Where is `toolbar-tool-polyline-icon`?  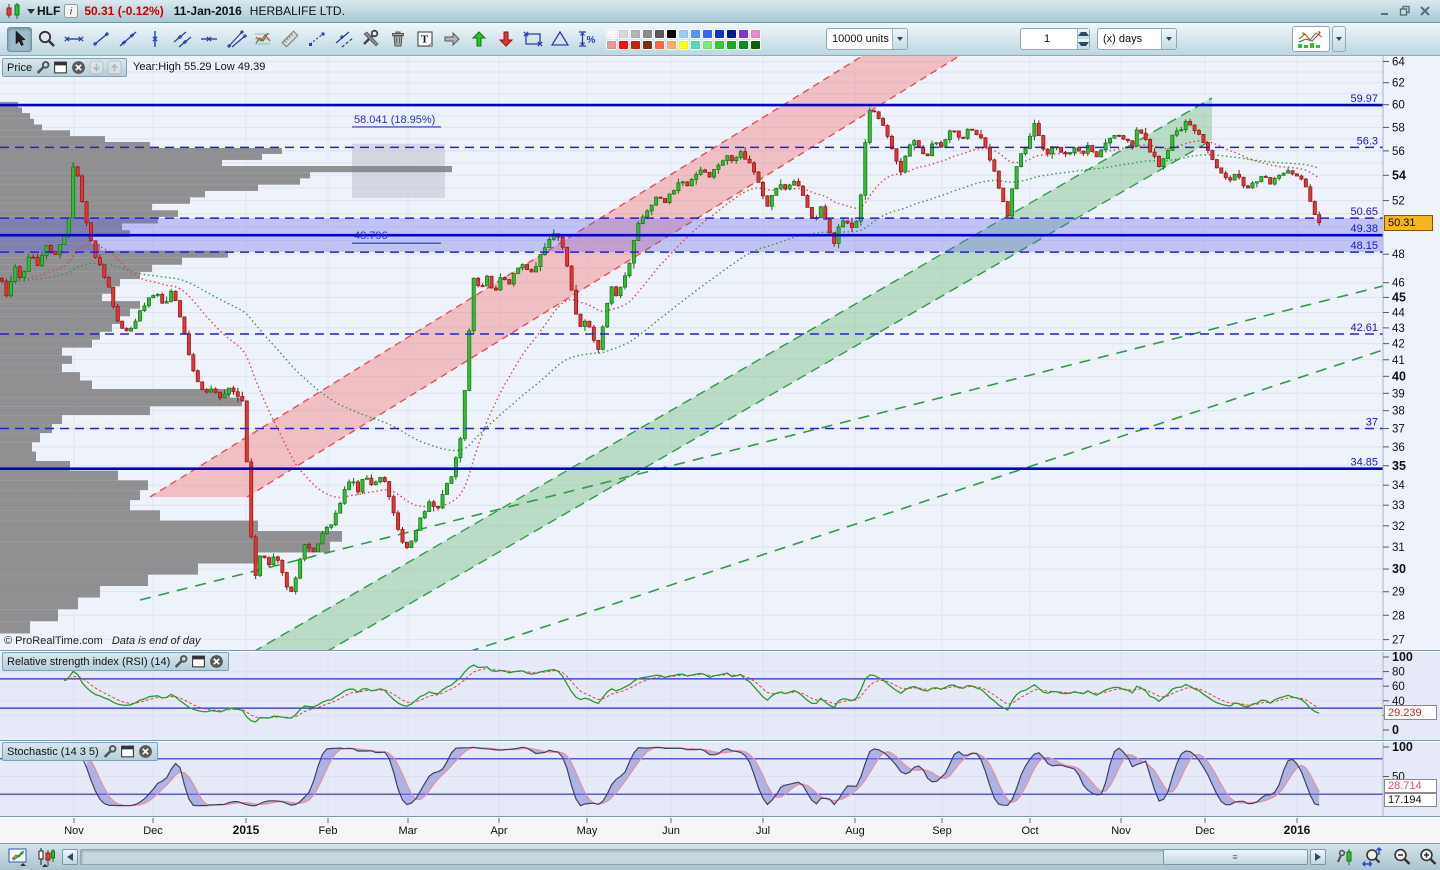 toolbar-tool-polyline-icon is located at coordinates (316, 39).